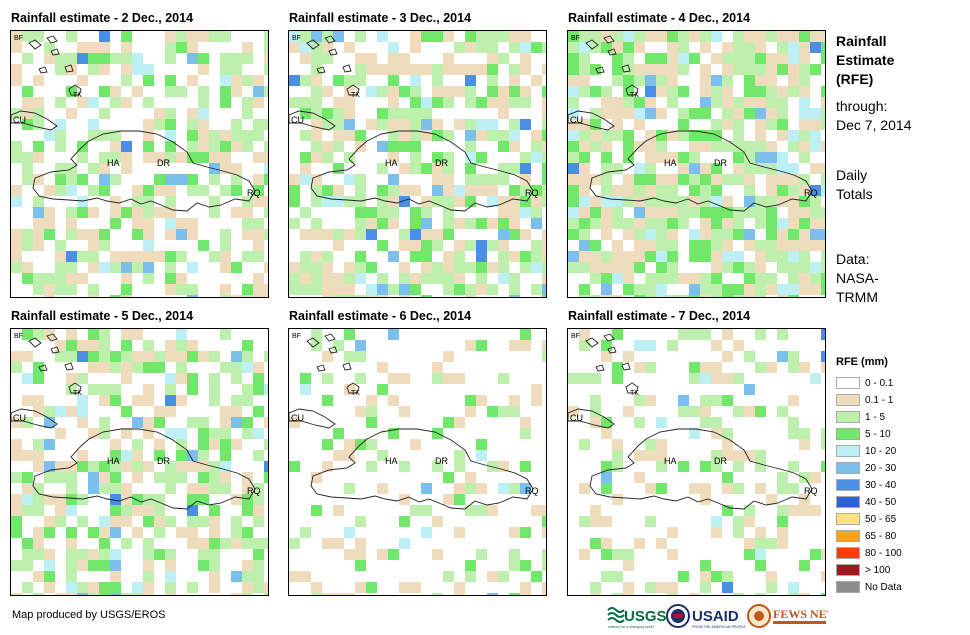  Describe the element at coordinates (696, 164) in the screenshot. I see `rainfall-map-dec-4: BF TK CU HA DR RQ` at that location.